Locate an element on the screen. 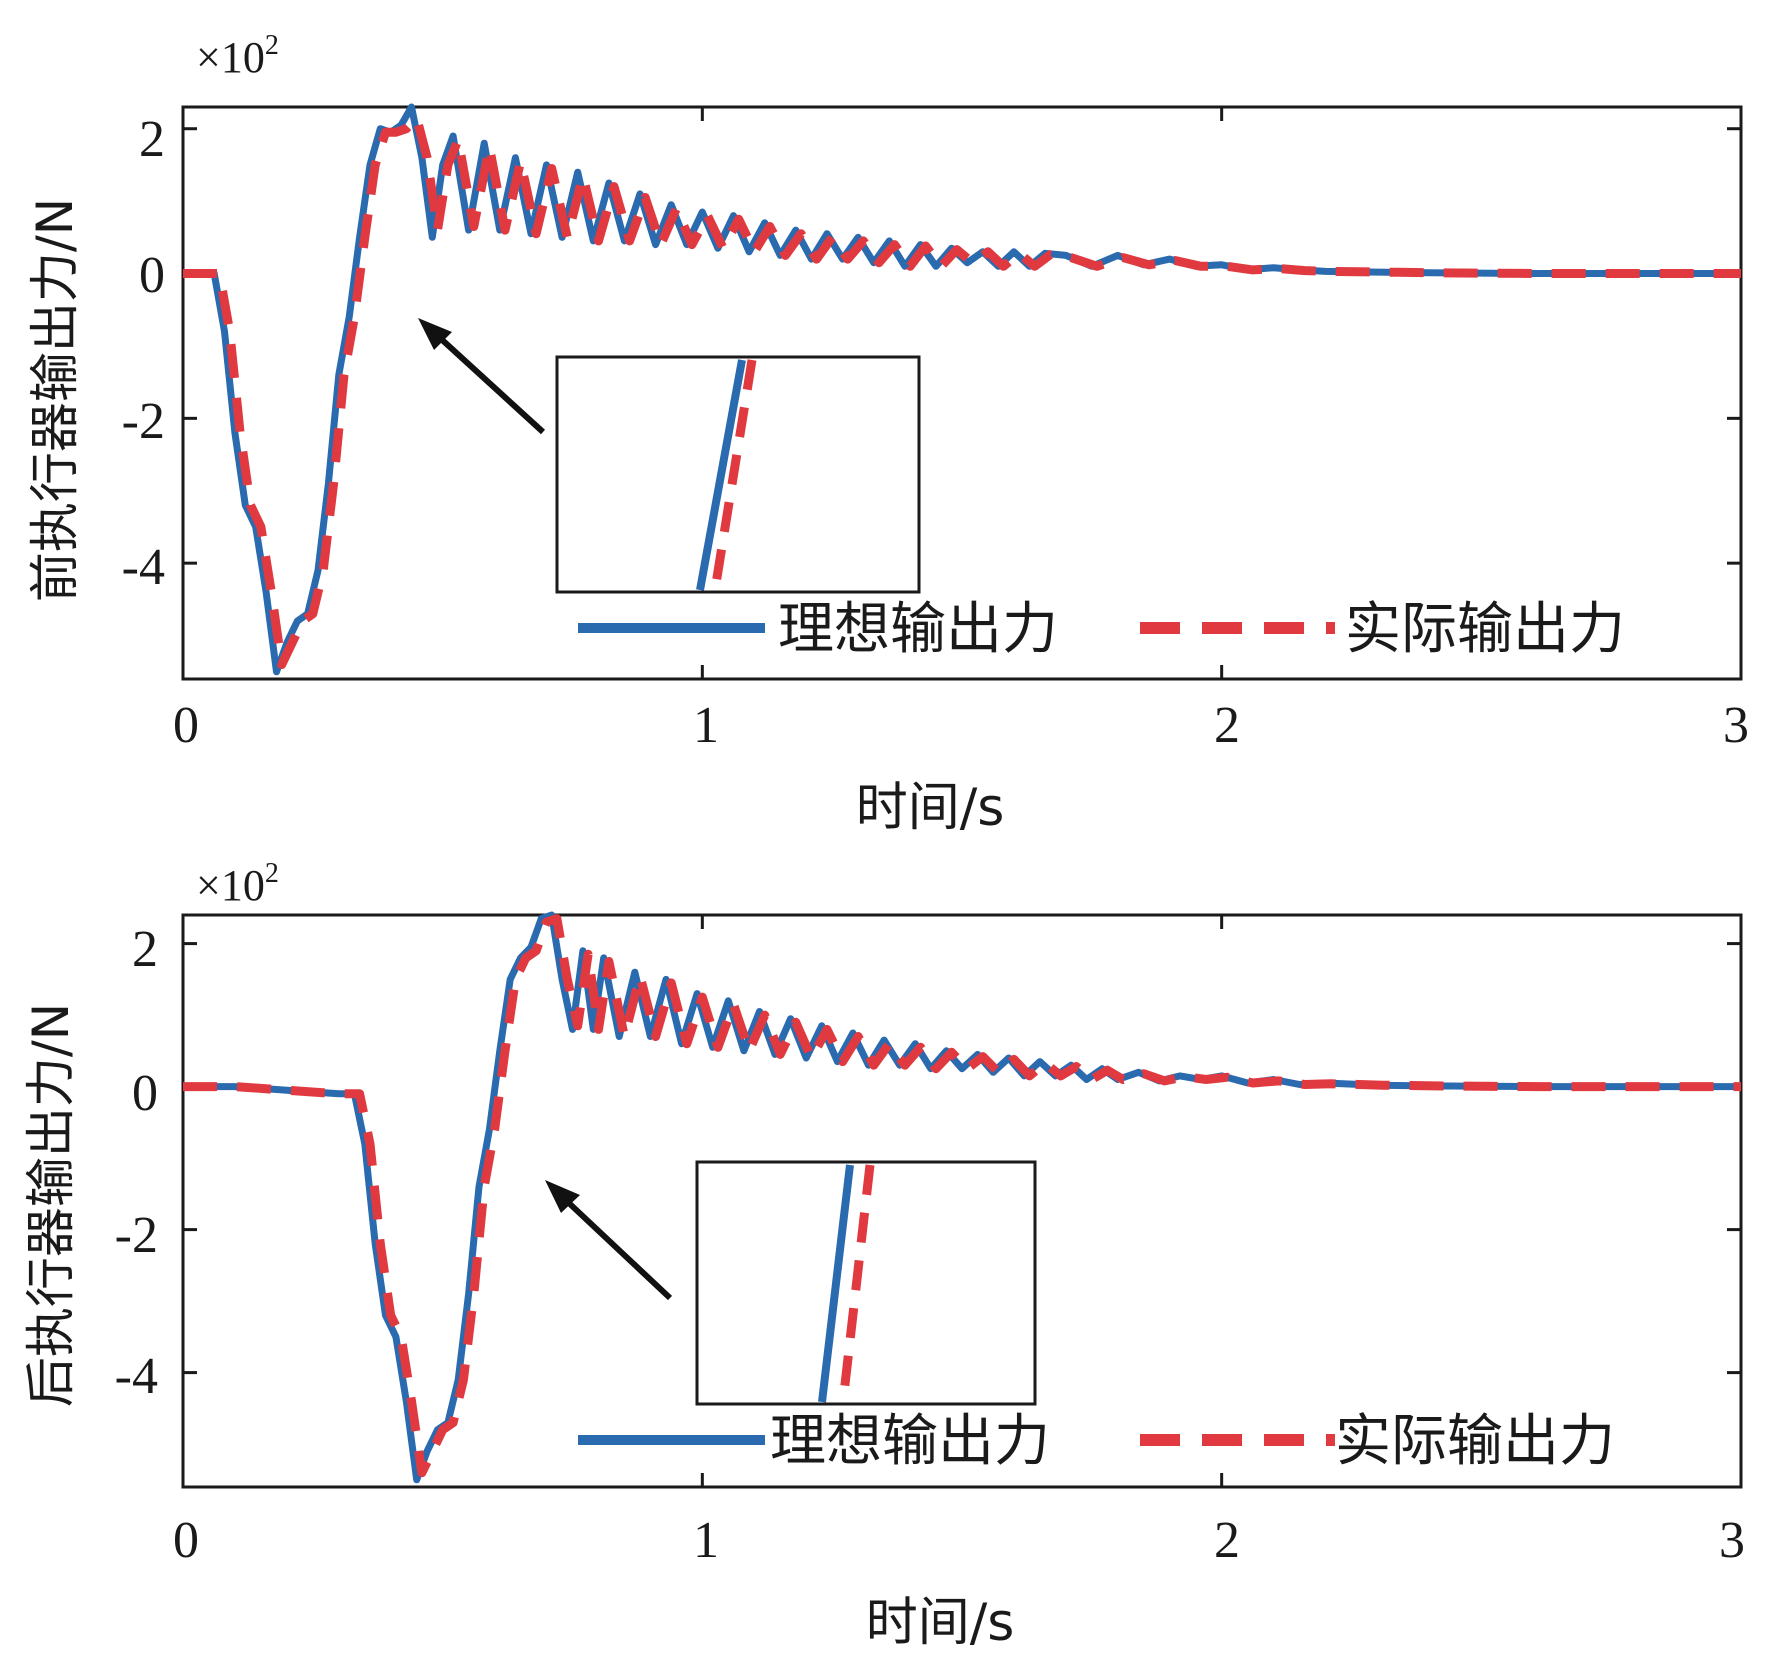 The height and width of the screenshot is (1678, 1772). legend-rear: 理想输出力 实际输出力 is located at coordinates (1096, 1441).